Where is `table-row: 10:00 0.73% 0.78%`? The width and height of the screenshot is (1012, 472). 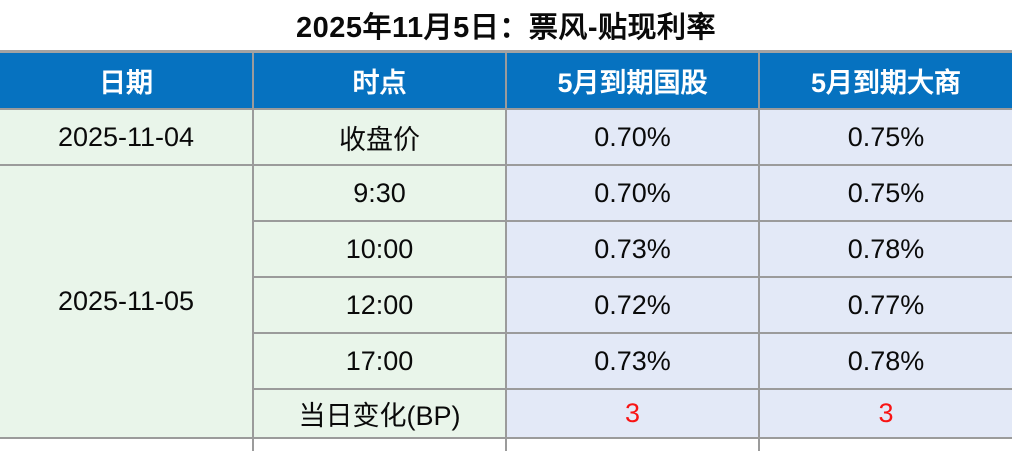
table-row: 10:00 0.73% 0.78% is located at coordinates (506, 249).